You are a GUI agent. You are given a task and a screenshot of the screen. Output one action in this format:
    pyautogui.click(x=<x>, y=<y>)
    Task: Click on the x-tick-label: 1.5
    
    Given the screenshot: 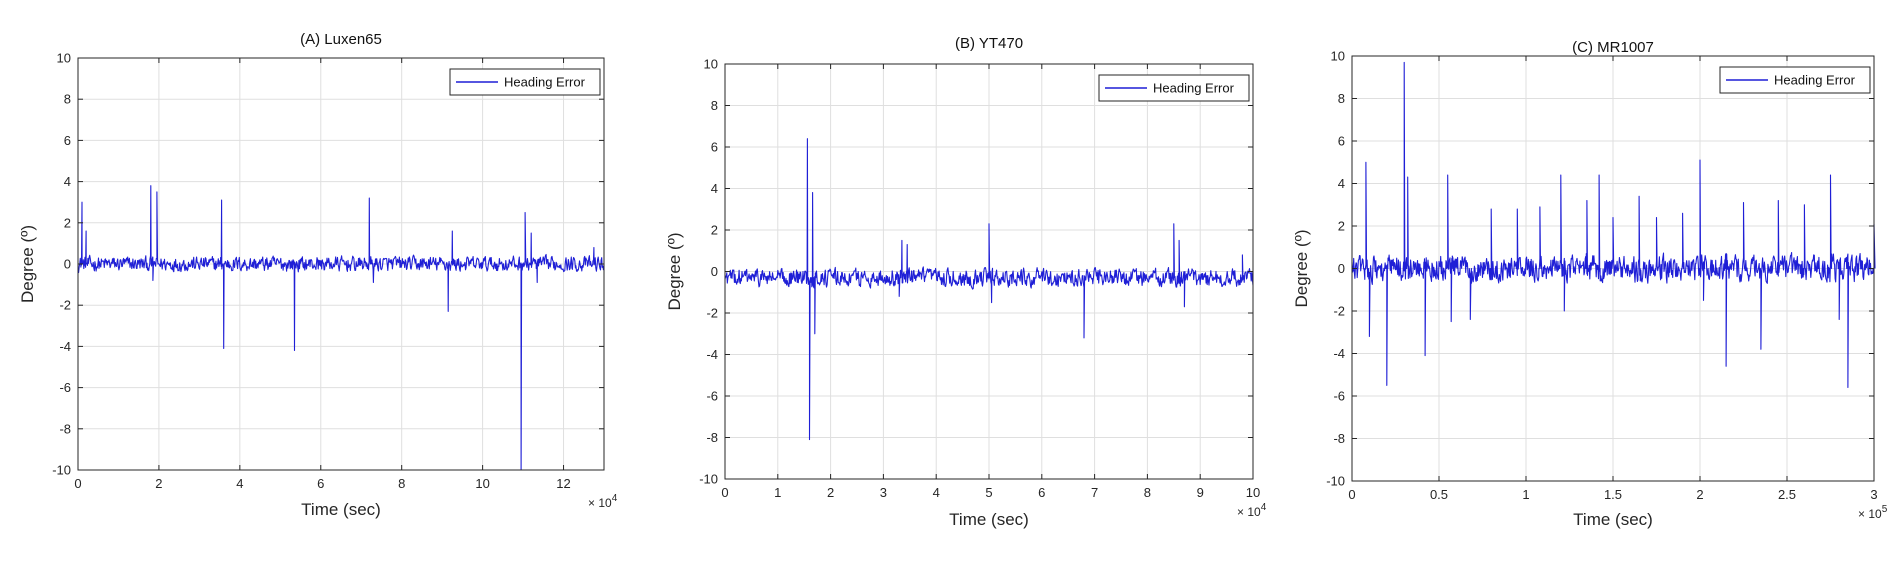 What is the action you would take?
    pyautogui.click(x=1613, y=494)
    